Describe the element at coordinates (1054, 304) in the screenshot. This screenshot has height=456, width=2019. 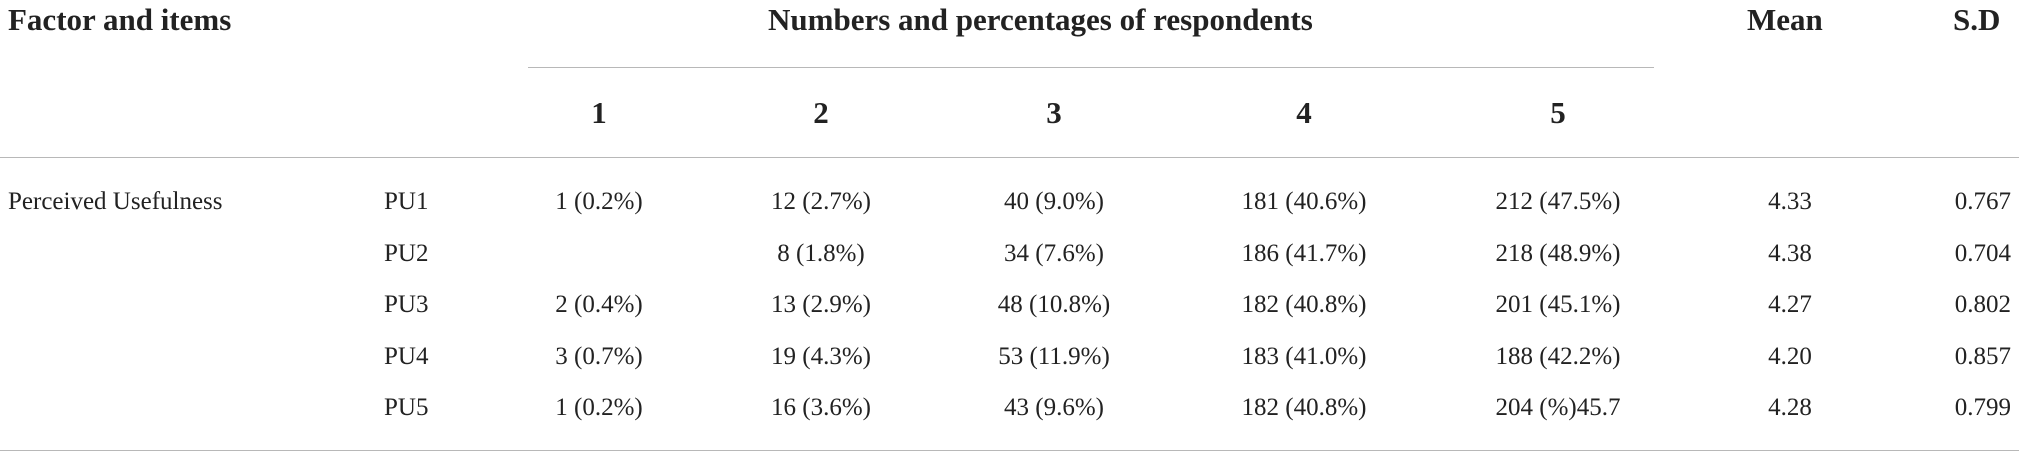
I see `row-cell-3: 48 (10.8%)` at that location.